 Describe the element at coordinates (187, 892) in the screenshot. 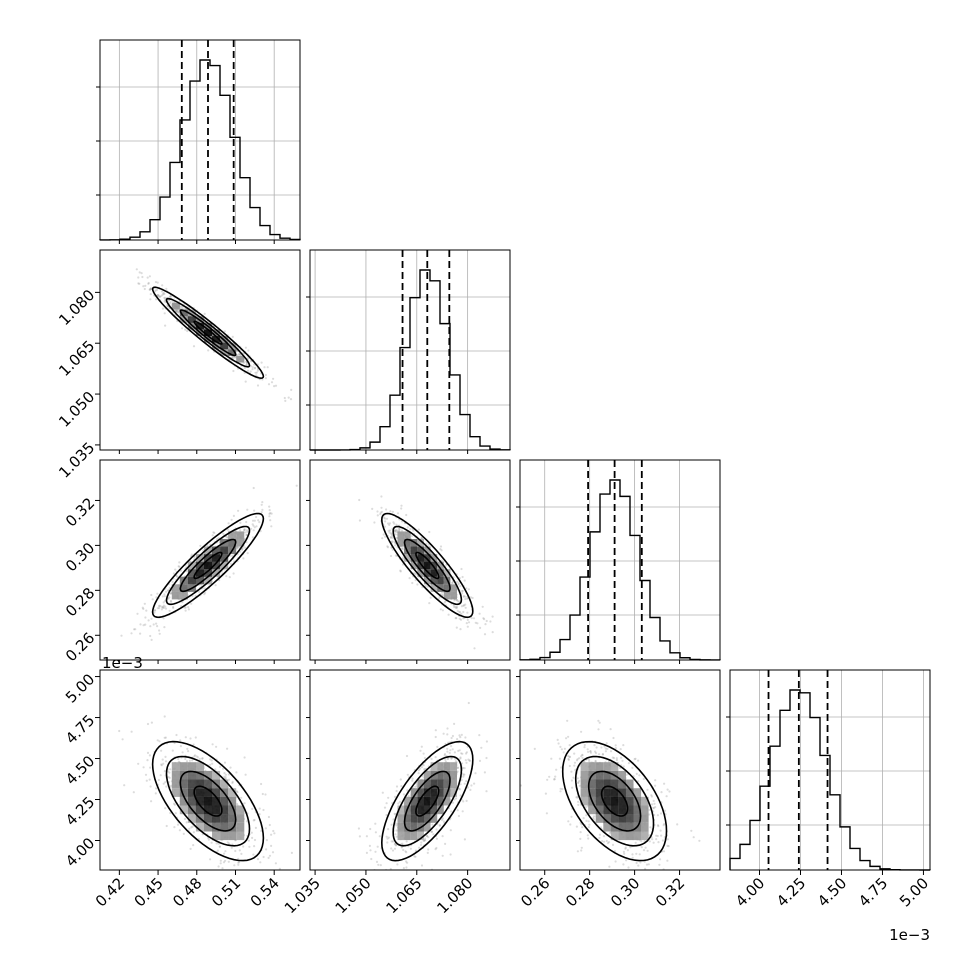

I see `x-tick-label: 0.48` at that location.